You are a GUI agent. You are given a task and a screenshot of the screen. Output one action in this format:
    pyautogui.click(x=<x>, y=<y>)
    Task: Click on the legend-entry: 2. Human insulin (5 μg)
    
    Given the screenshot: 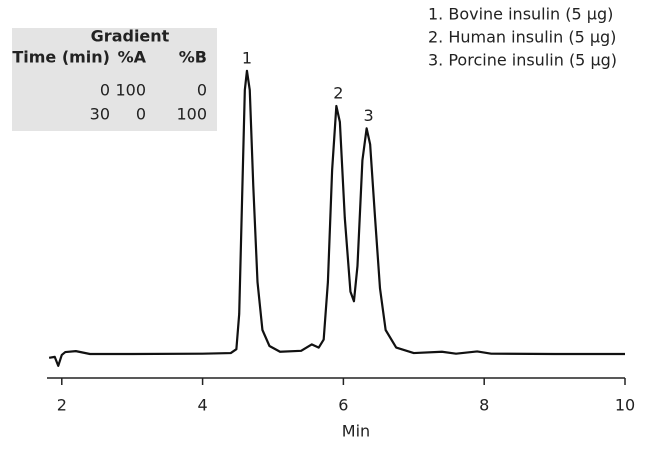 What is the action you would take?
    pyautogui.click(x=522, y=37)
    